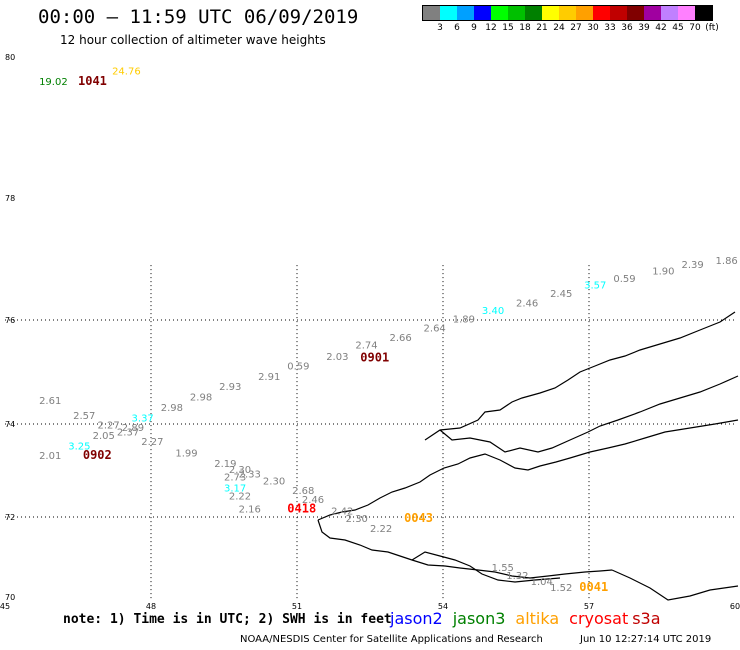  What do you see at coordinates (172, 408) in the screenshot?
I see `wave-height-label: 2.98` at bounding box center [172, 408].